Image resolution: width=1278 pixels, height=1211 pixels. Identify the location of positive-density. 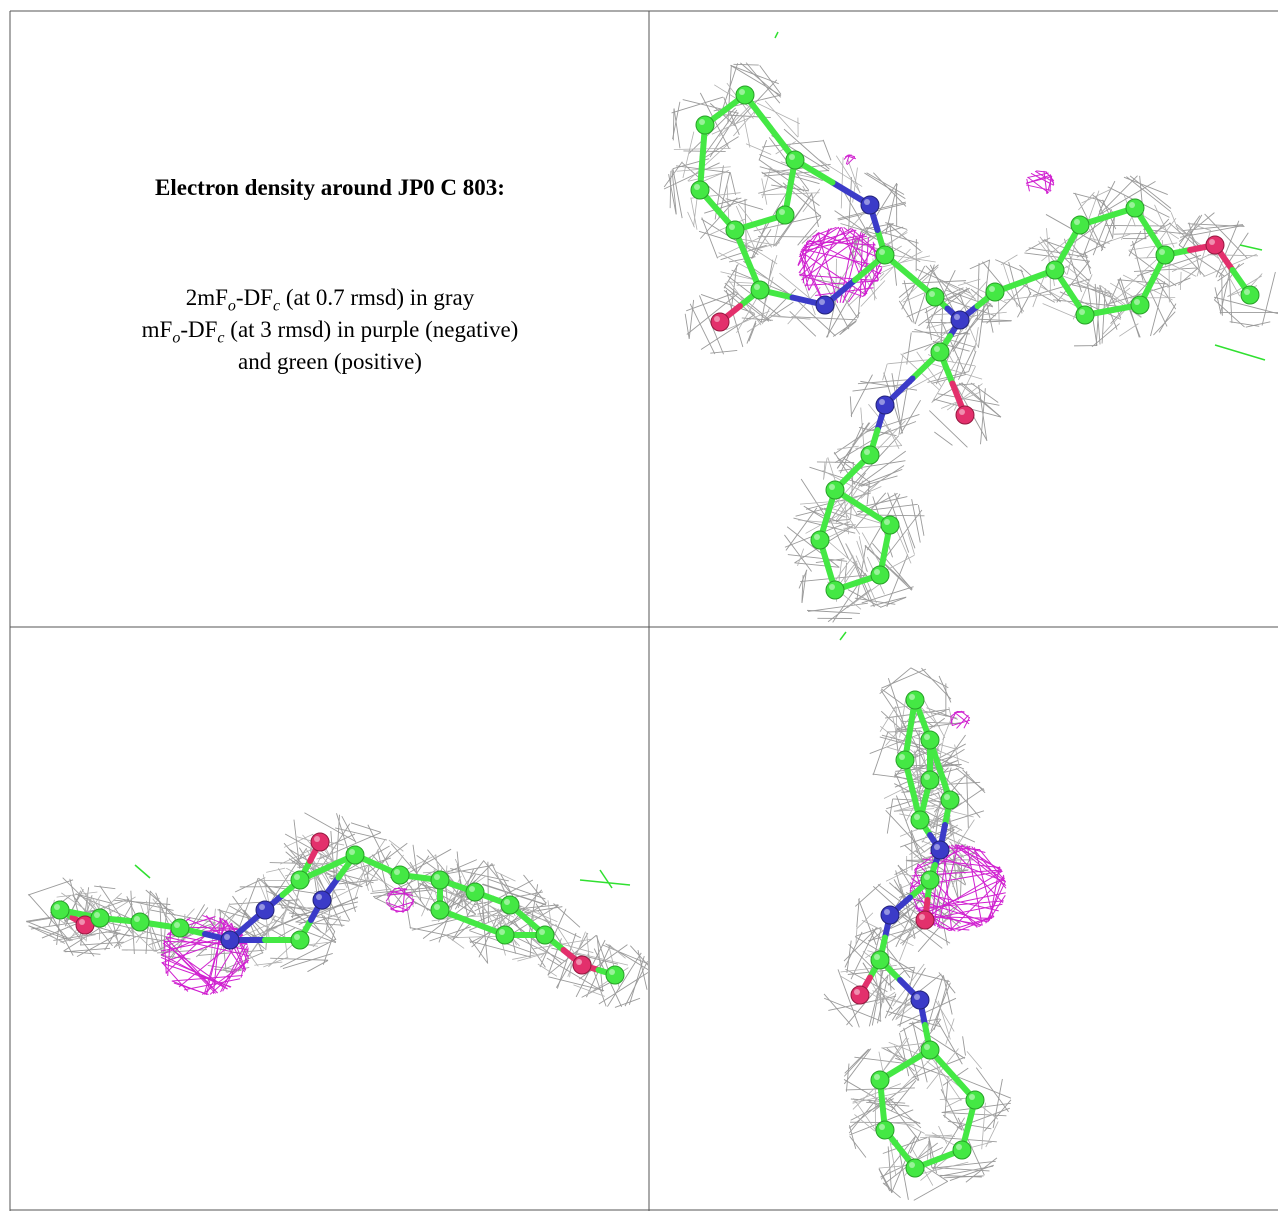
(843, 636).